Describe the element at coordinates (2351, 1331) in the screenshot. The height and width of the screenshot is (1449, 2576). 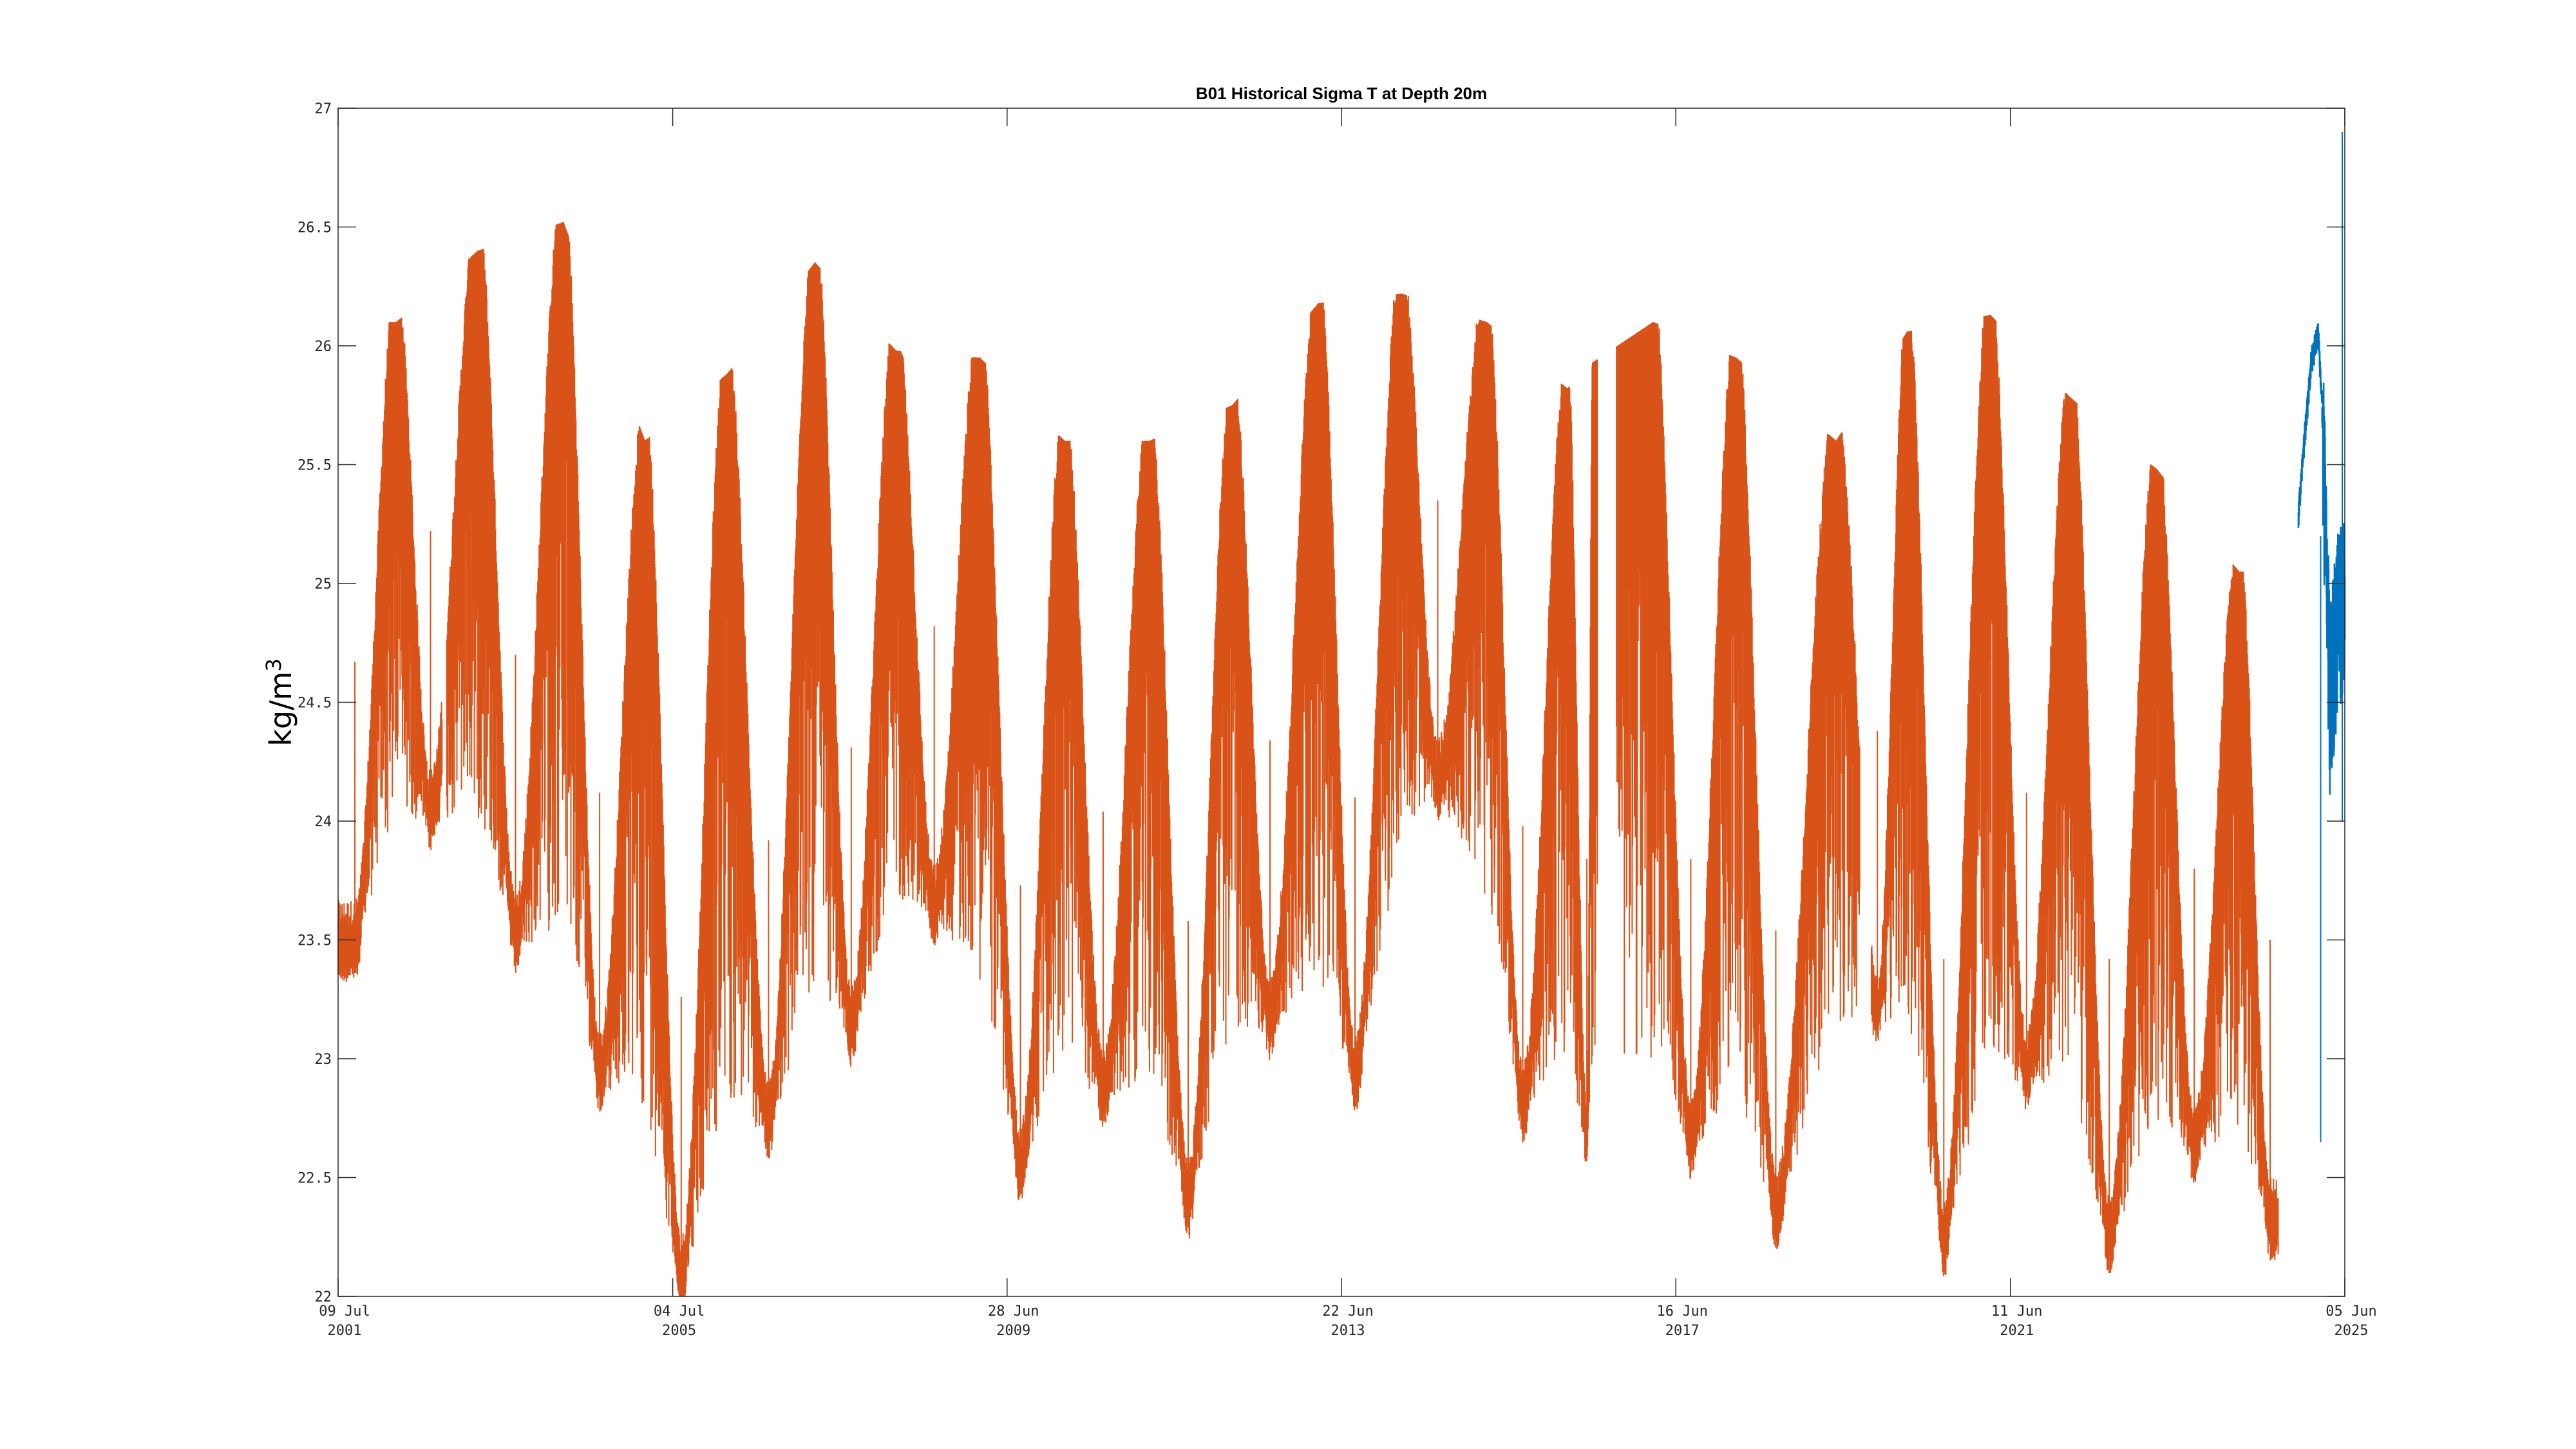
I see `x-tick-label-year: 2025` at that location.